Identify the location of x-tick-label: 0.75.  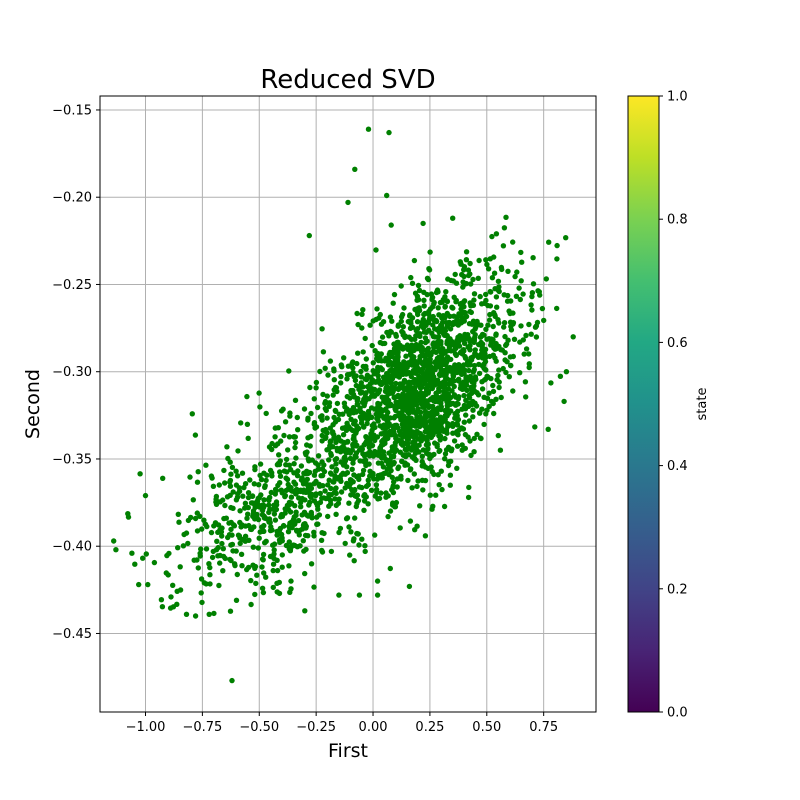
(543, 727).